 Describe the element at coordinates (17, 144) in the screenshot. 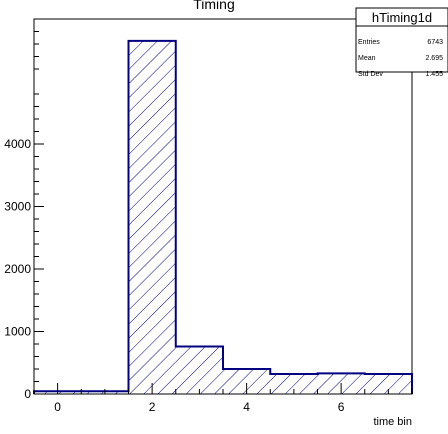

I see `y-tick-label: 4000` at that location.